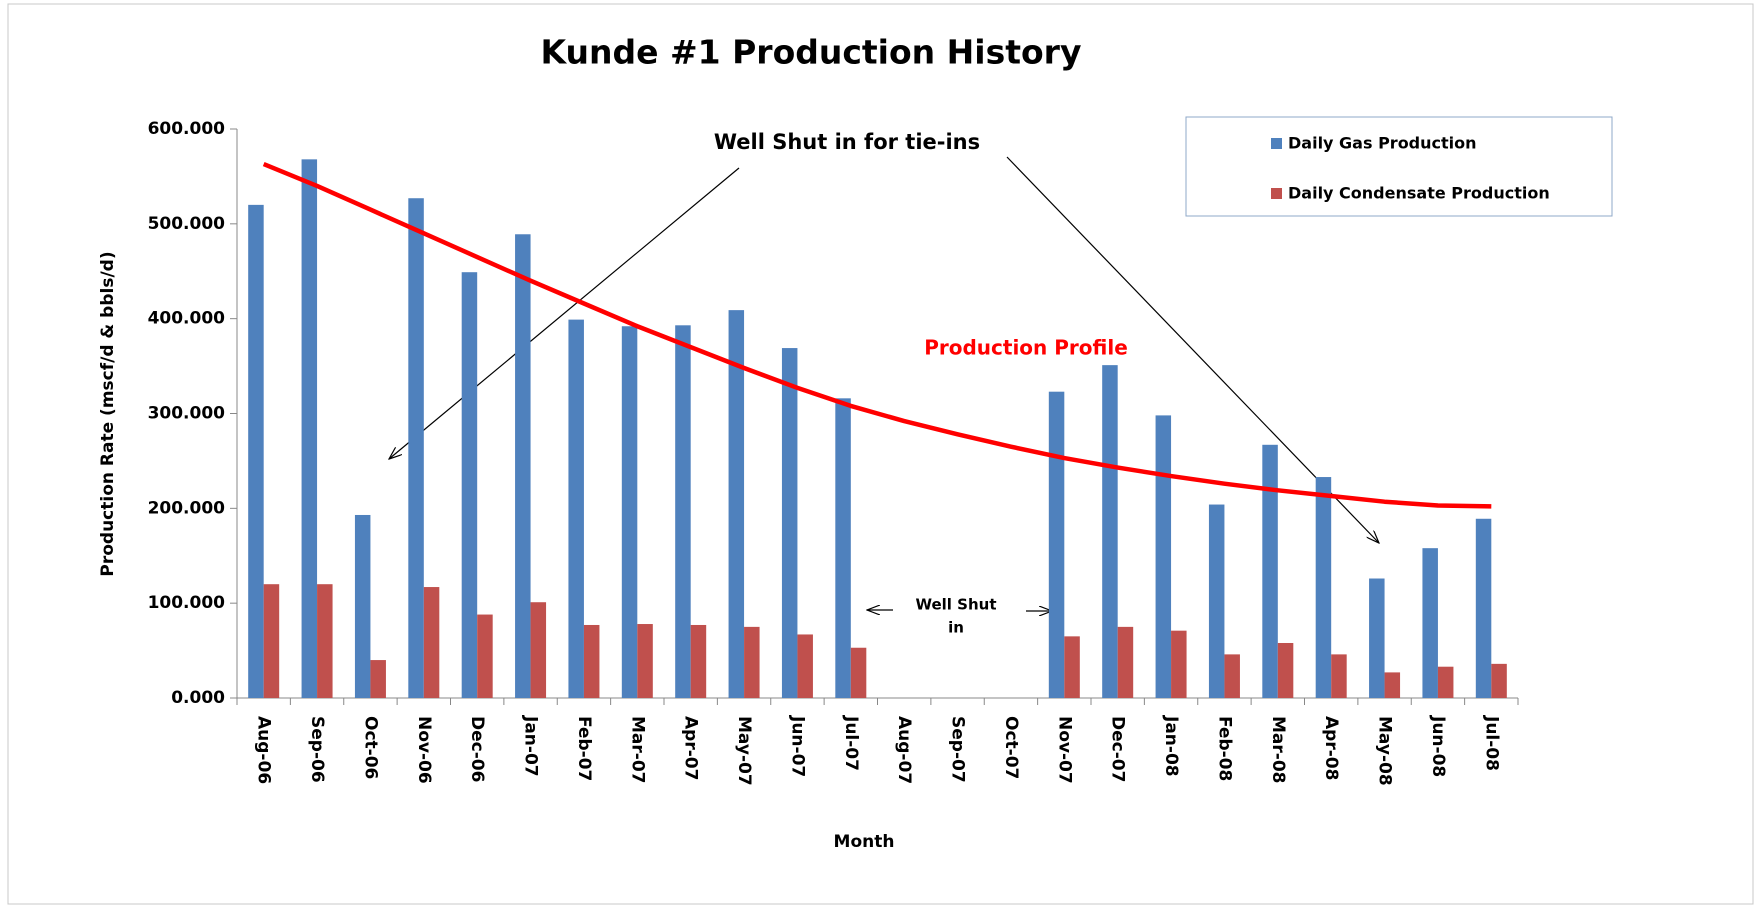 The height and width of the screenshot is (906, 1755). What do you see at coordinates (584, 748) in the screenshot?
I see `x-tick-label: Feb-07` at bounding box center [584, 748].